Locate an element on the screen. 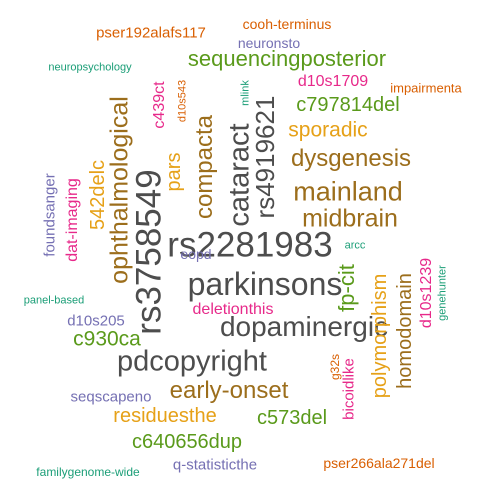 The width and height of the screenshot is (500, 500). word-c573del: c573del is located at coordinates (292, 418).